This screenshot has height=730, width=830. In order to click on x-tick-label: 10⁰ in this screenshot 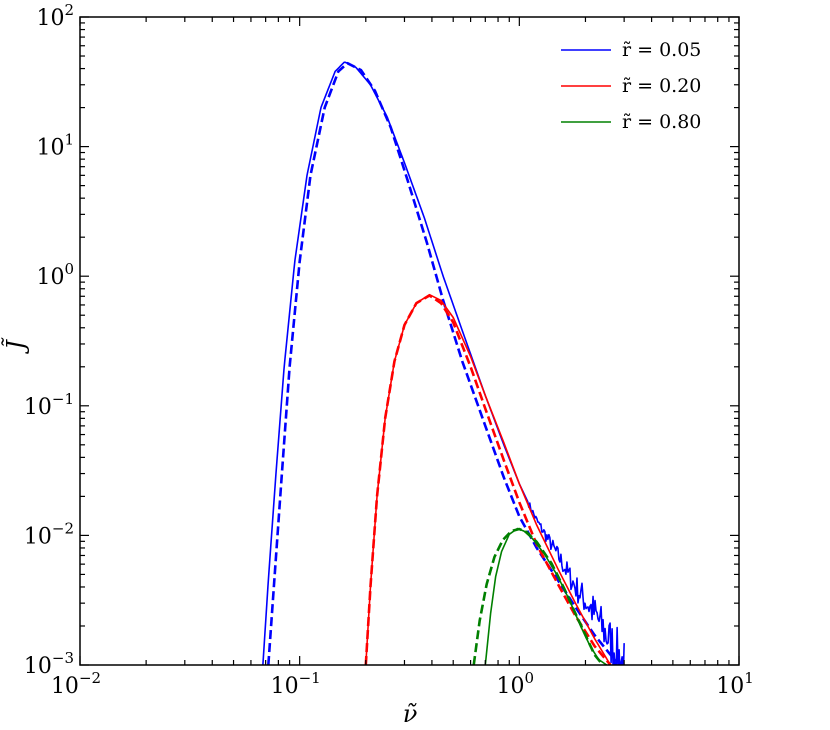, I will do `click(516, 684)`.